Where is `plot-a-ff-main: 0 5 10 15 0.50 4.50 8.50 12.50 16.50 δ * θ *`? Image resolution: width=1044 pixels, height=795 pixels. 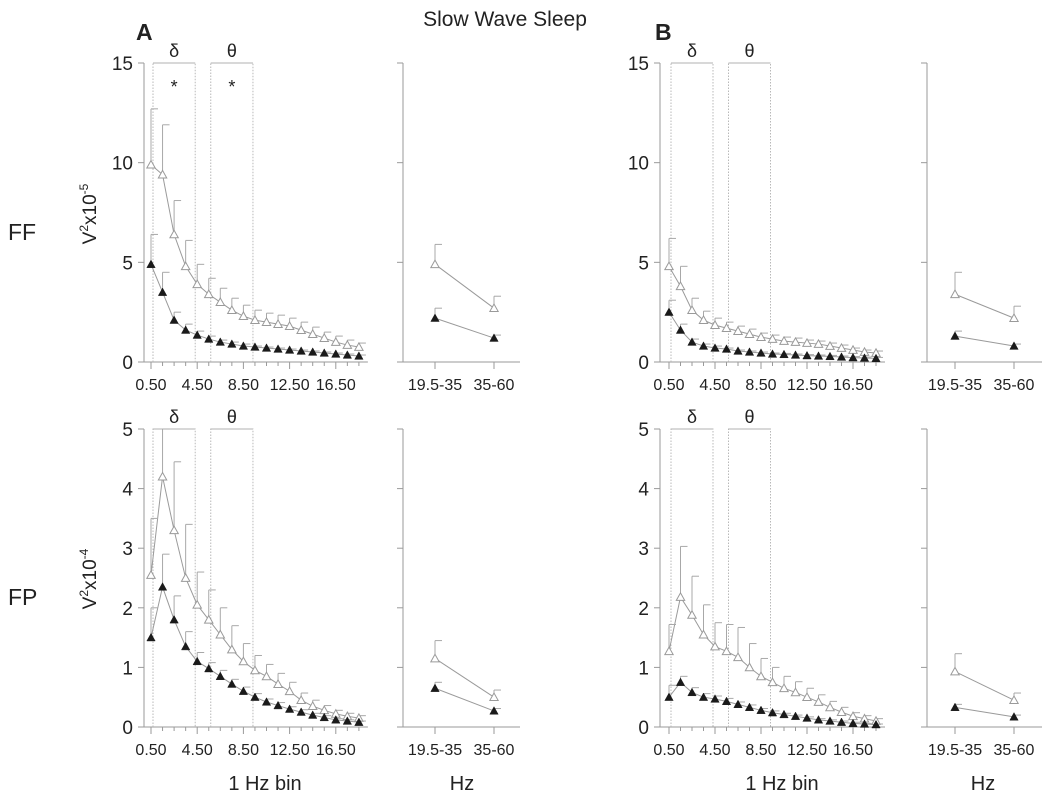 plot-a-ff-main: 0 5 10 15 0.50 4.50 8.50 12.50 16.50 δ * θ * is located at coordinates (240, 217).